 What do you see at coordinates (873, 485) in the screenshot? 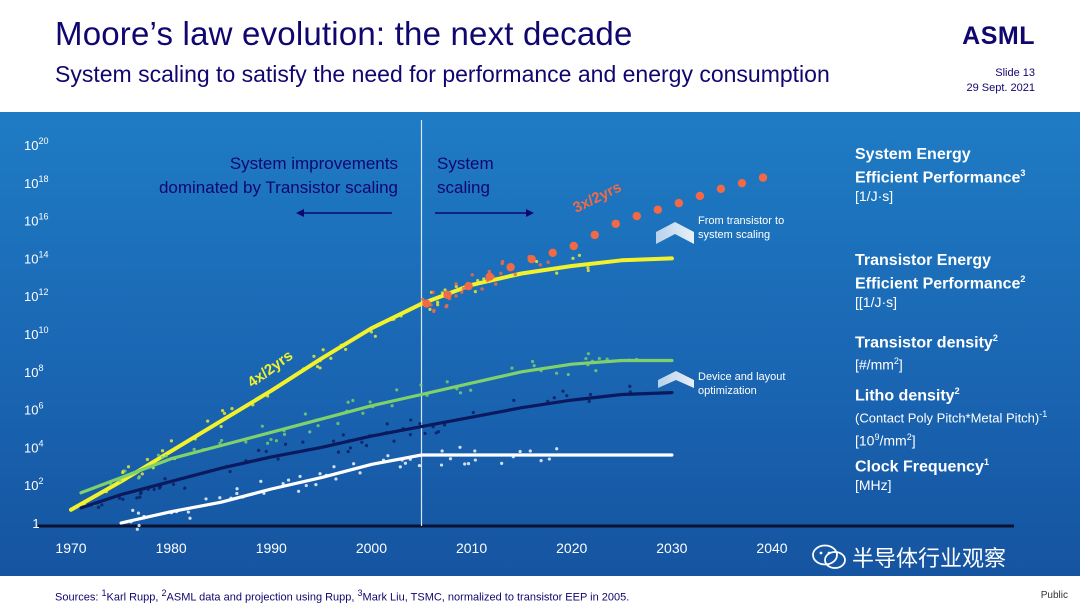
I see `legend-unit: [MHz]` at bounding box center [873, 485].